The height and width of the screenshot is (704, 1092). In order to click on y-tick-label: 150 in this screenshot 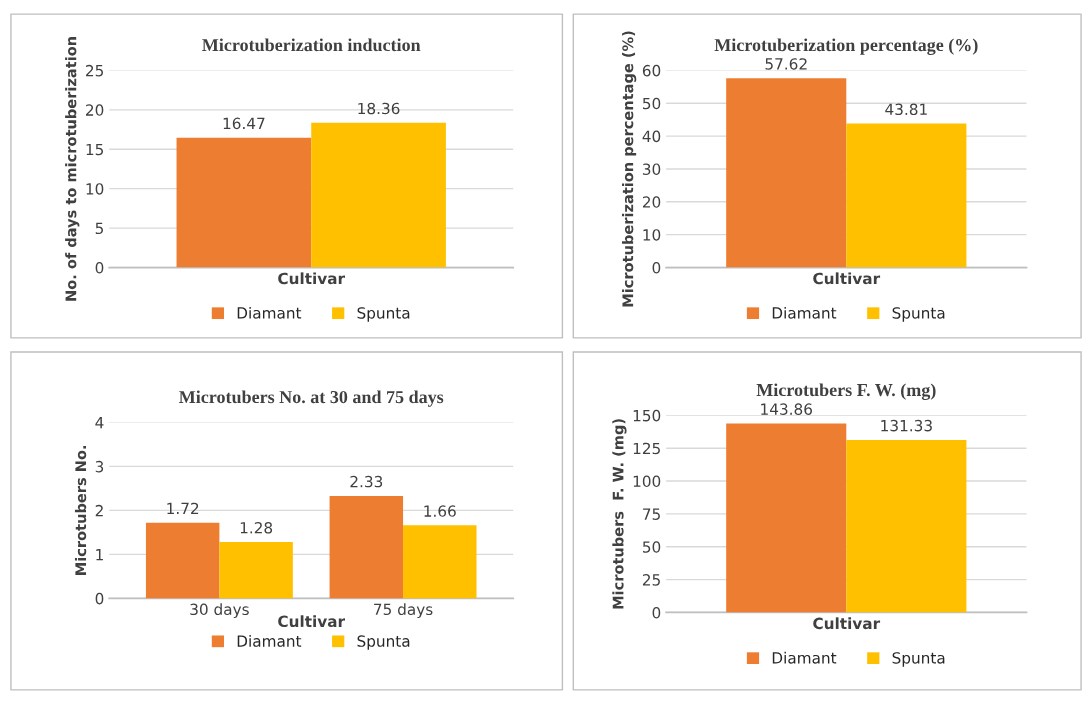, I will do `click(647, 415)`.